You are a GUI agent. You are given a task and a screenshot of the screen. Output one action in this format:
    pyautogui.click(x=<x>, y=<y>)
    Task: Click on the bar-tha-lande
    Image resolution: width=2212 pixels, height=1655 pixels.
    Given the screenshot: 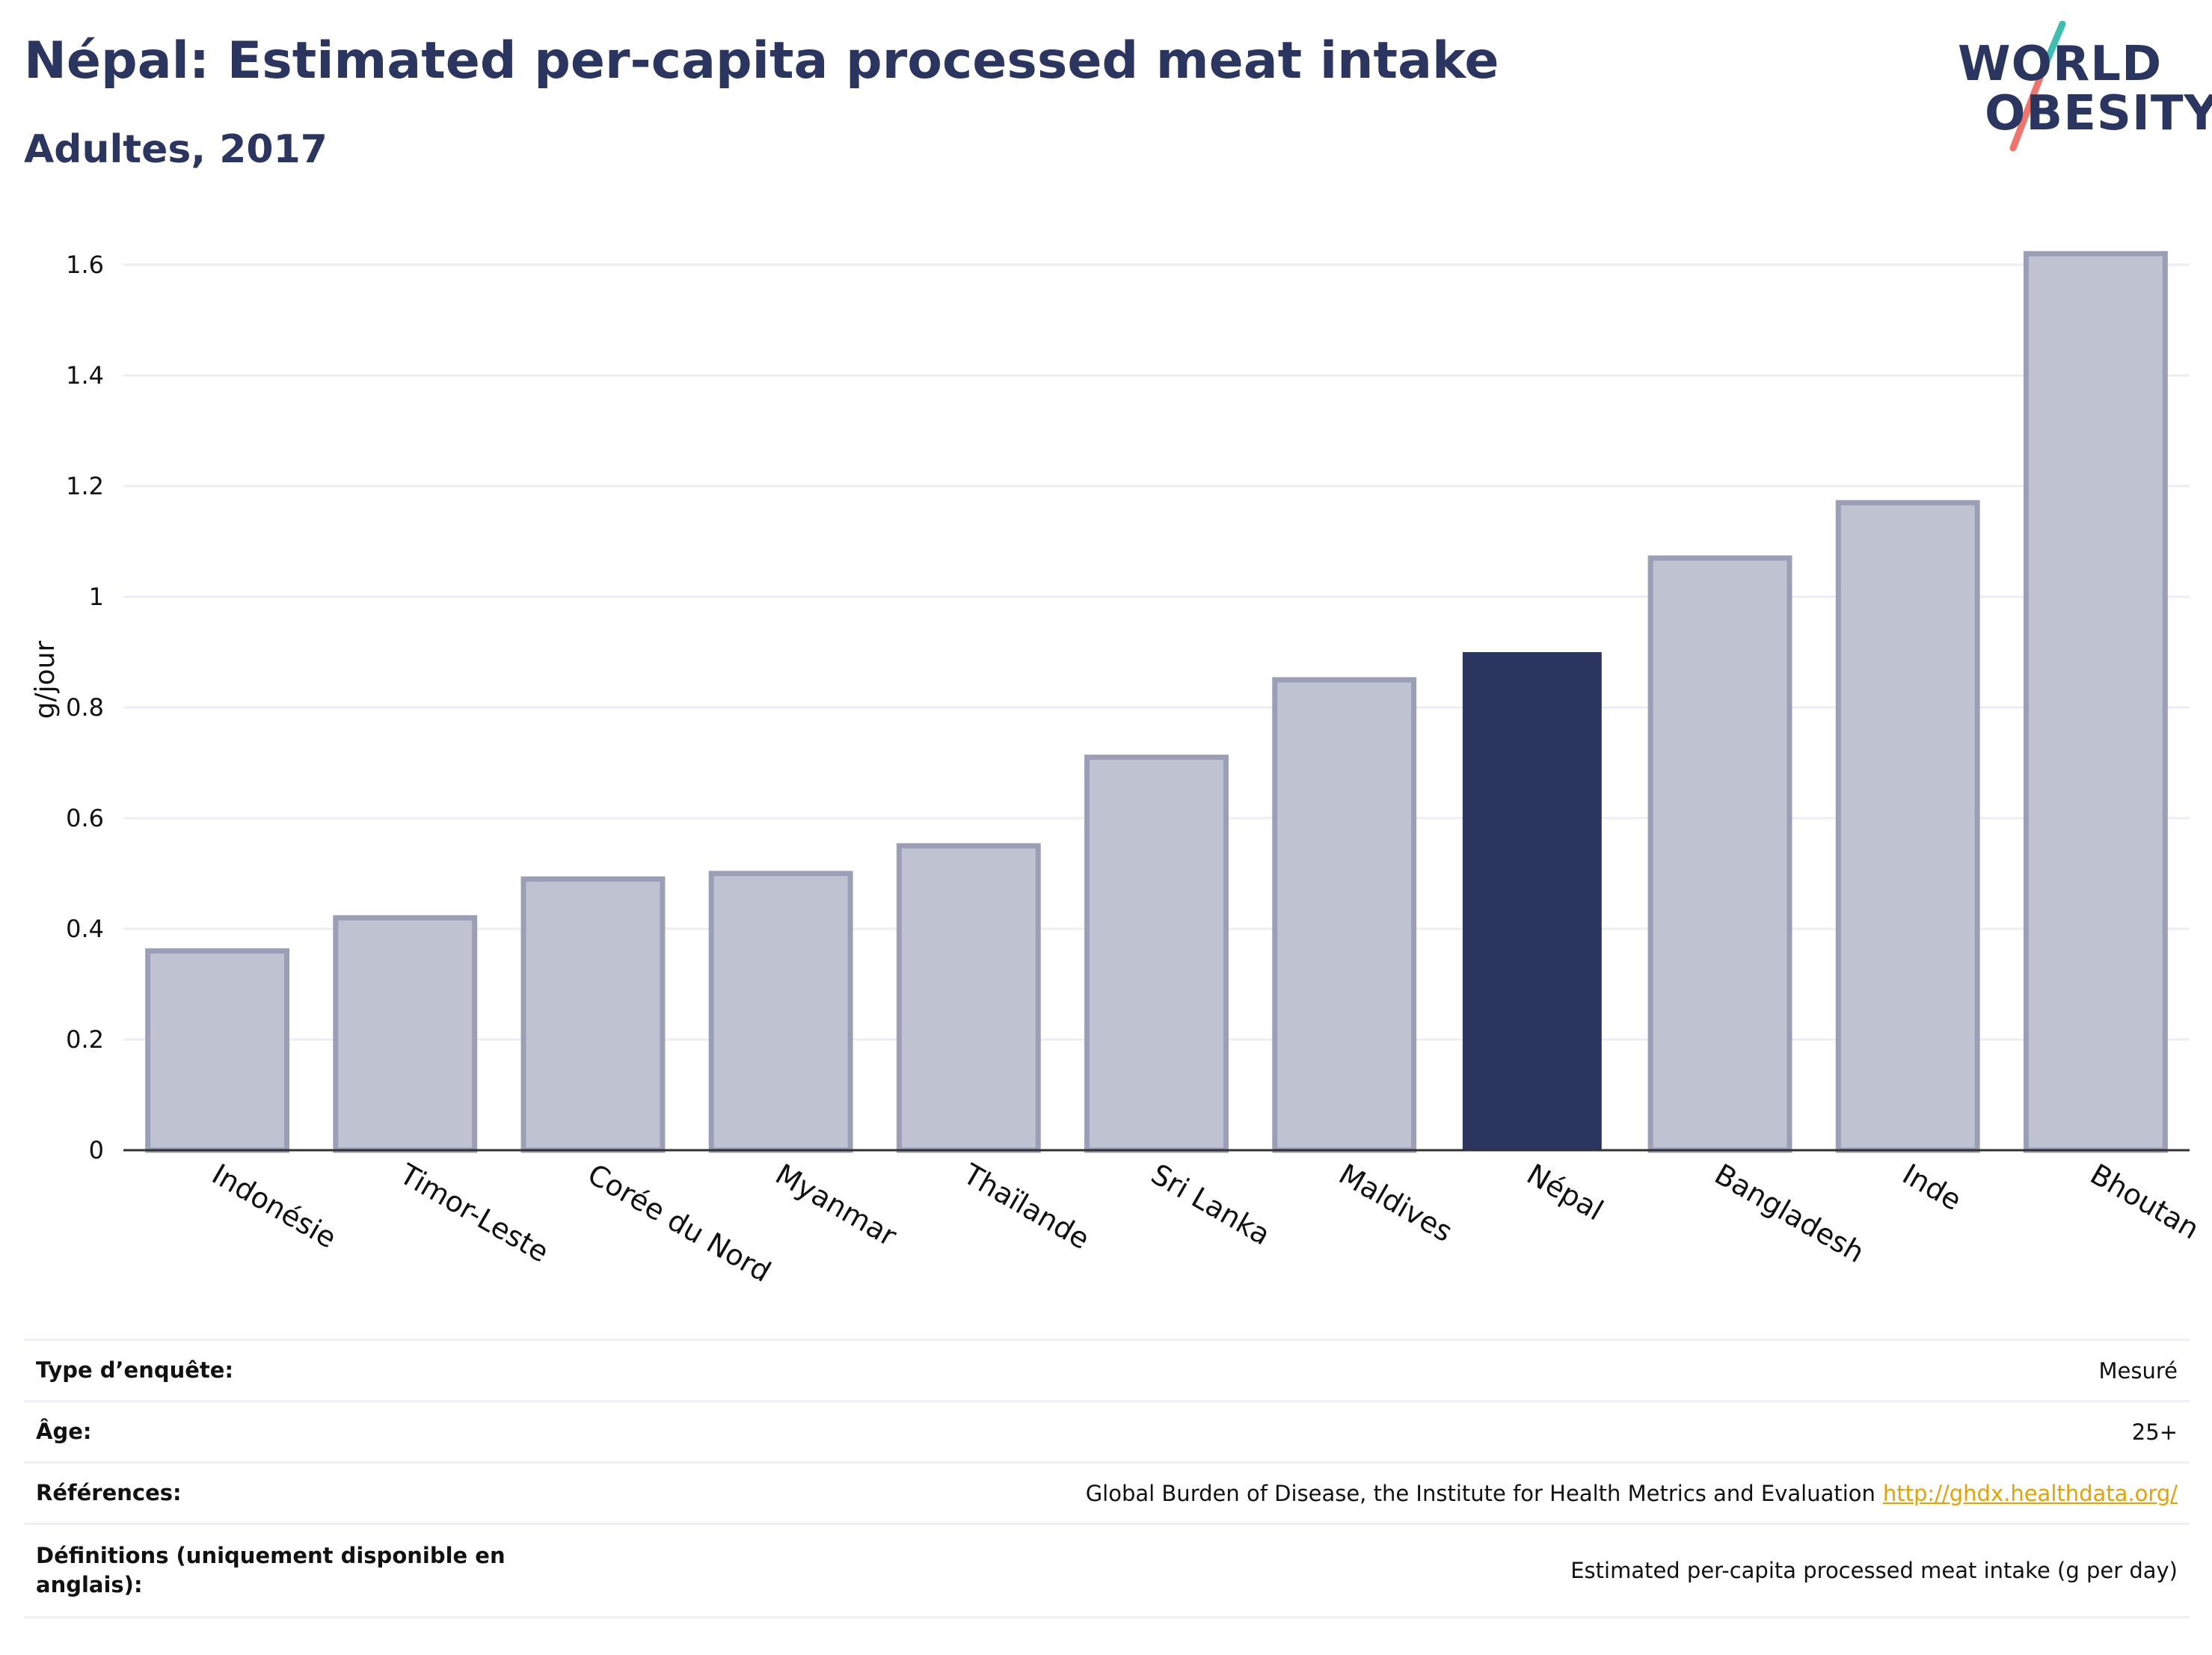 What is the action you would take?
    pyautogui.click(x=968, y=998)
    